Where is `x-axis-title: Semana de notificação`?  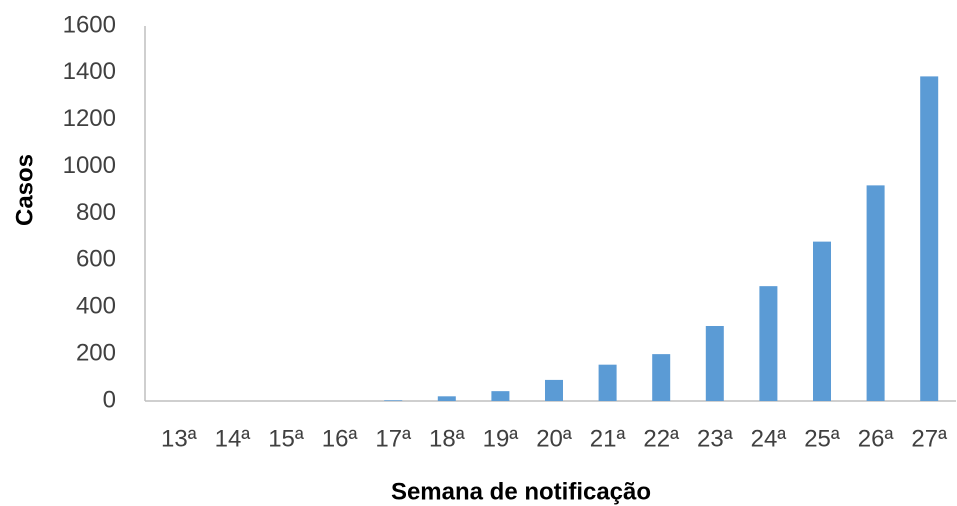
x-axis-title: Semana de notificação is located at coordinates (521, 491).